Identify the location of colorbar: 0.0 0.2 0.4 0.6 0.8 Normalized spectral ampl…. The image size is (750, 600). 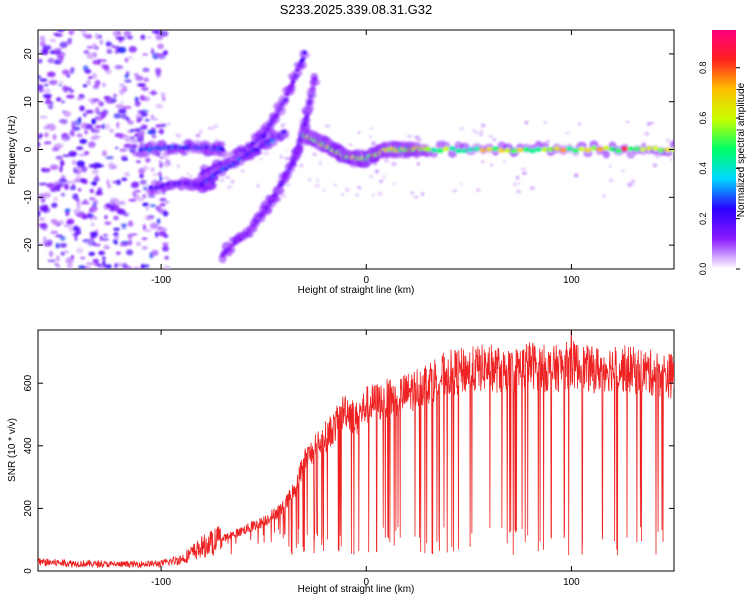
(722, 152).